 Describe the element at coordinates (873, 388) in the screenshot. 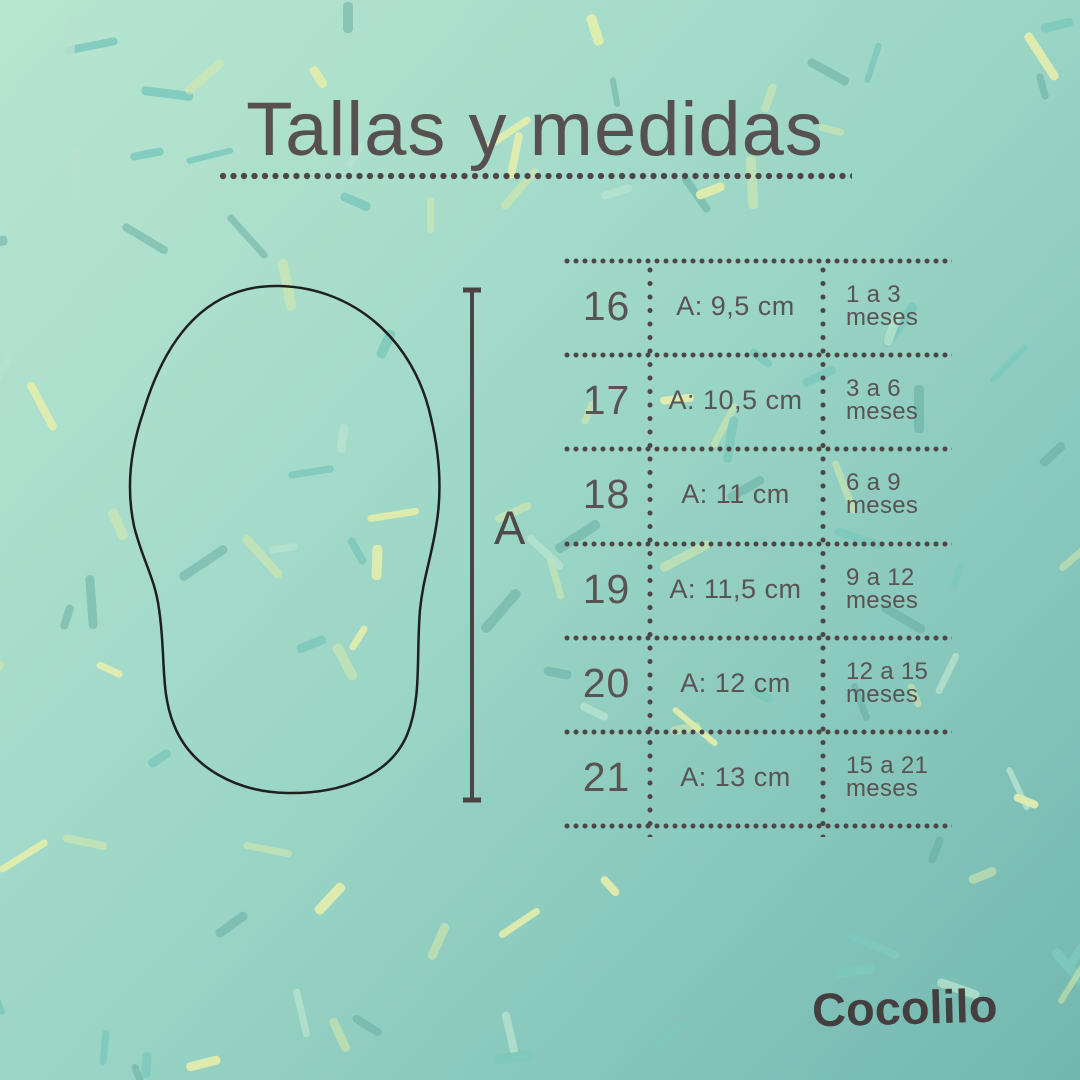

I see `age-range-line1: 3 a 6` at that location.